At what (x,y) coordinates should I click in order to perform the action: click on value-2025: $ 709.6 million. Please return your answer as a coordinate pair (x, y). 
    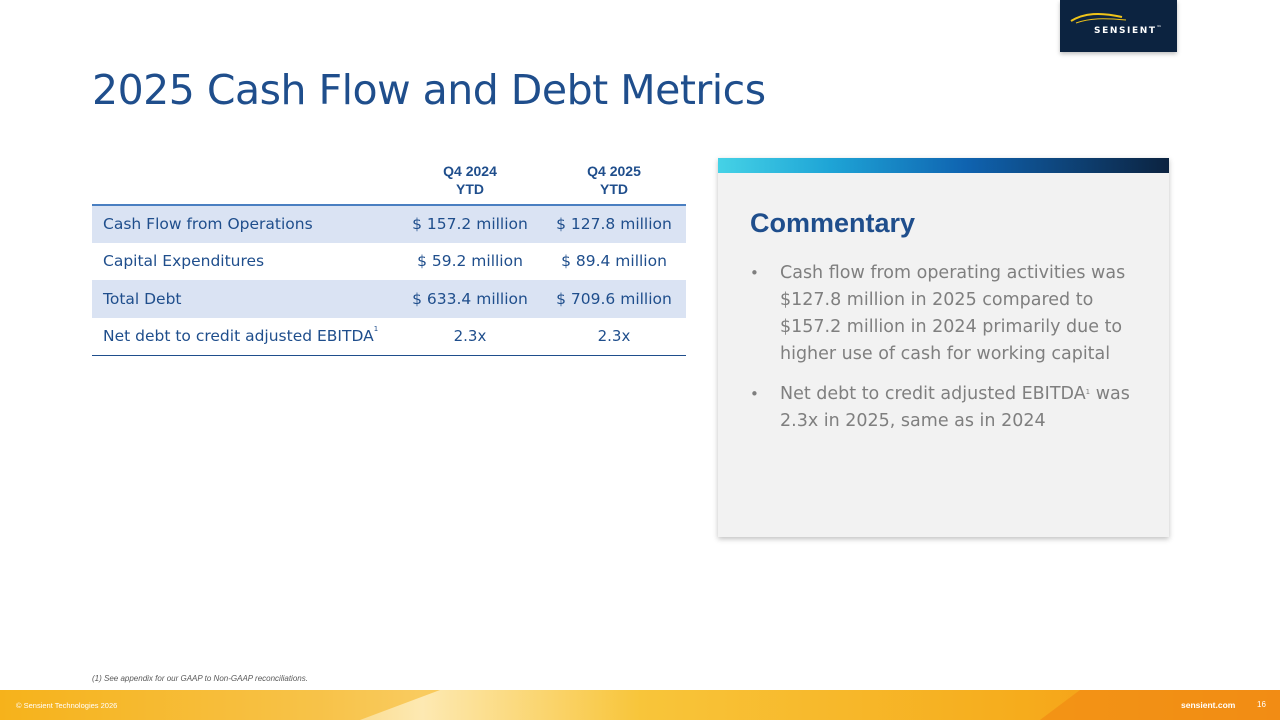
    Looking at the image, I should click on (614, 299).